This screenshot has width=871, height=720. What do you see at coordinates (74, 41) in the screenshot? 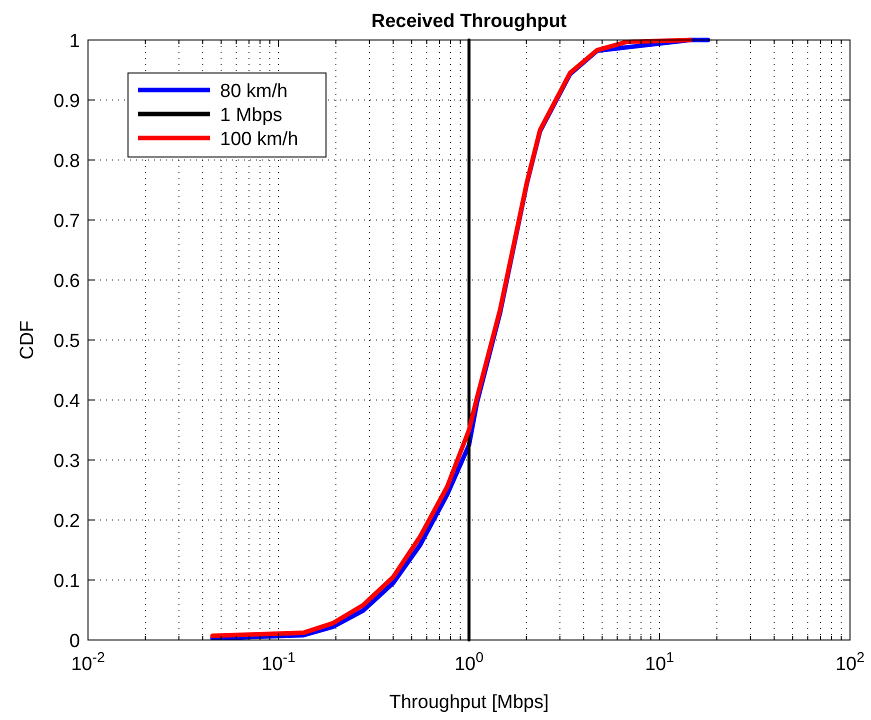
I see `y-tick-label: 1` at bounding box center [74, 41].